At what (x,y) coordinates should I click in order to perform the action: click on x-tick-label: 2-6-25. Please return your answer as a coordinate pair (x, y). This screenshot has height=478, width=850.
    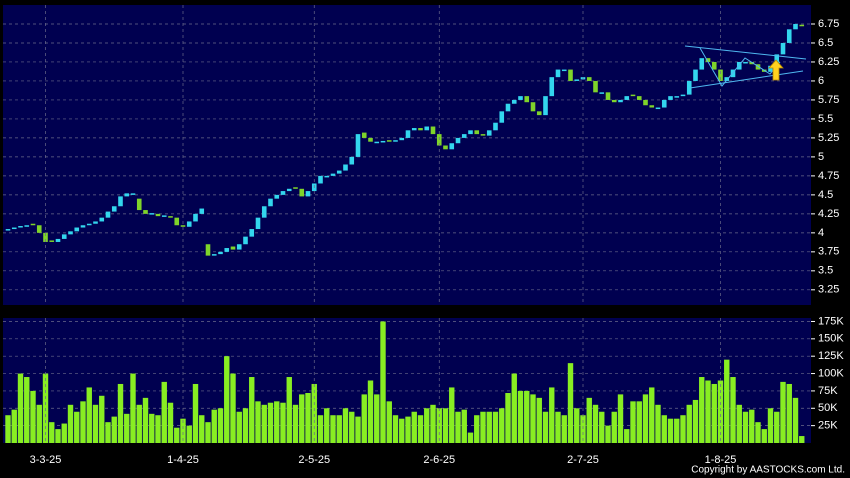
    Looking at the image, I should click on (439, 460).